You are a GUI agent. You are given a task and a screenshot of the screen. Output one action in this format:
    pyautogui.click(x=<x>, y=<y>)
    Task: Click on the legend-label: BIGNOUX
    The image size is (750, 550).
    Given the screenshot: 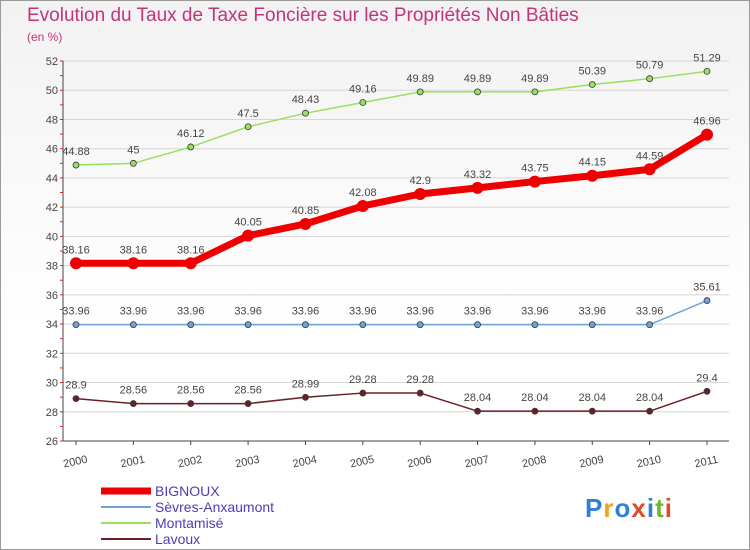 What is the action you would take?
    pyautogui.click(x=187, y=491)
    